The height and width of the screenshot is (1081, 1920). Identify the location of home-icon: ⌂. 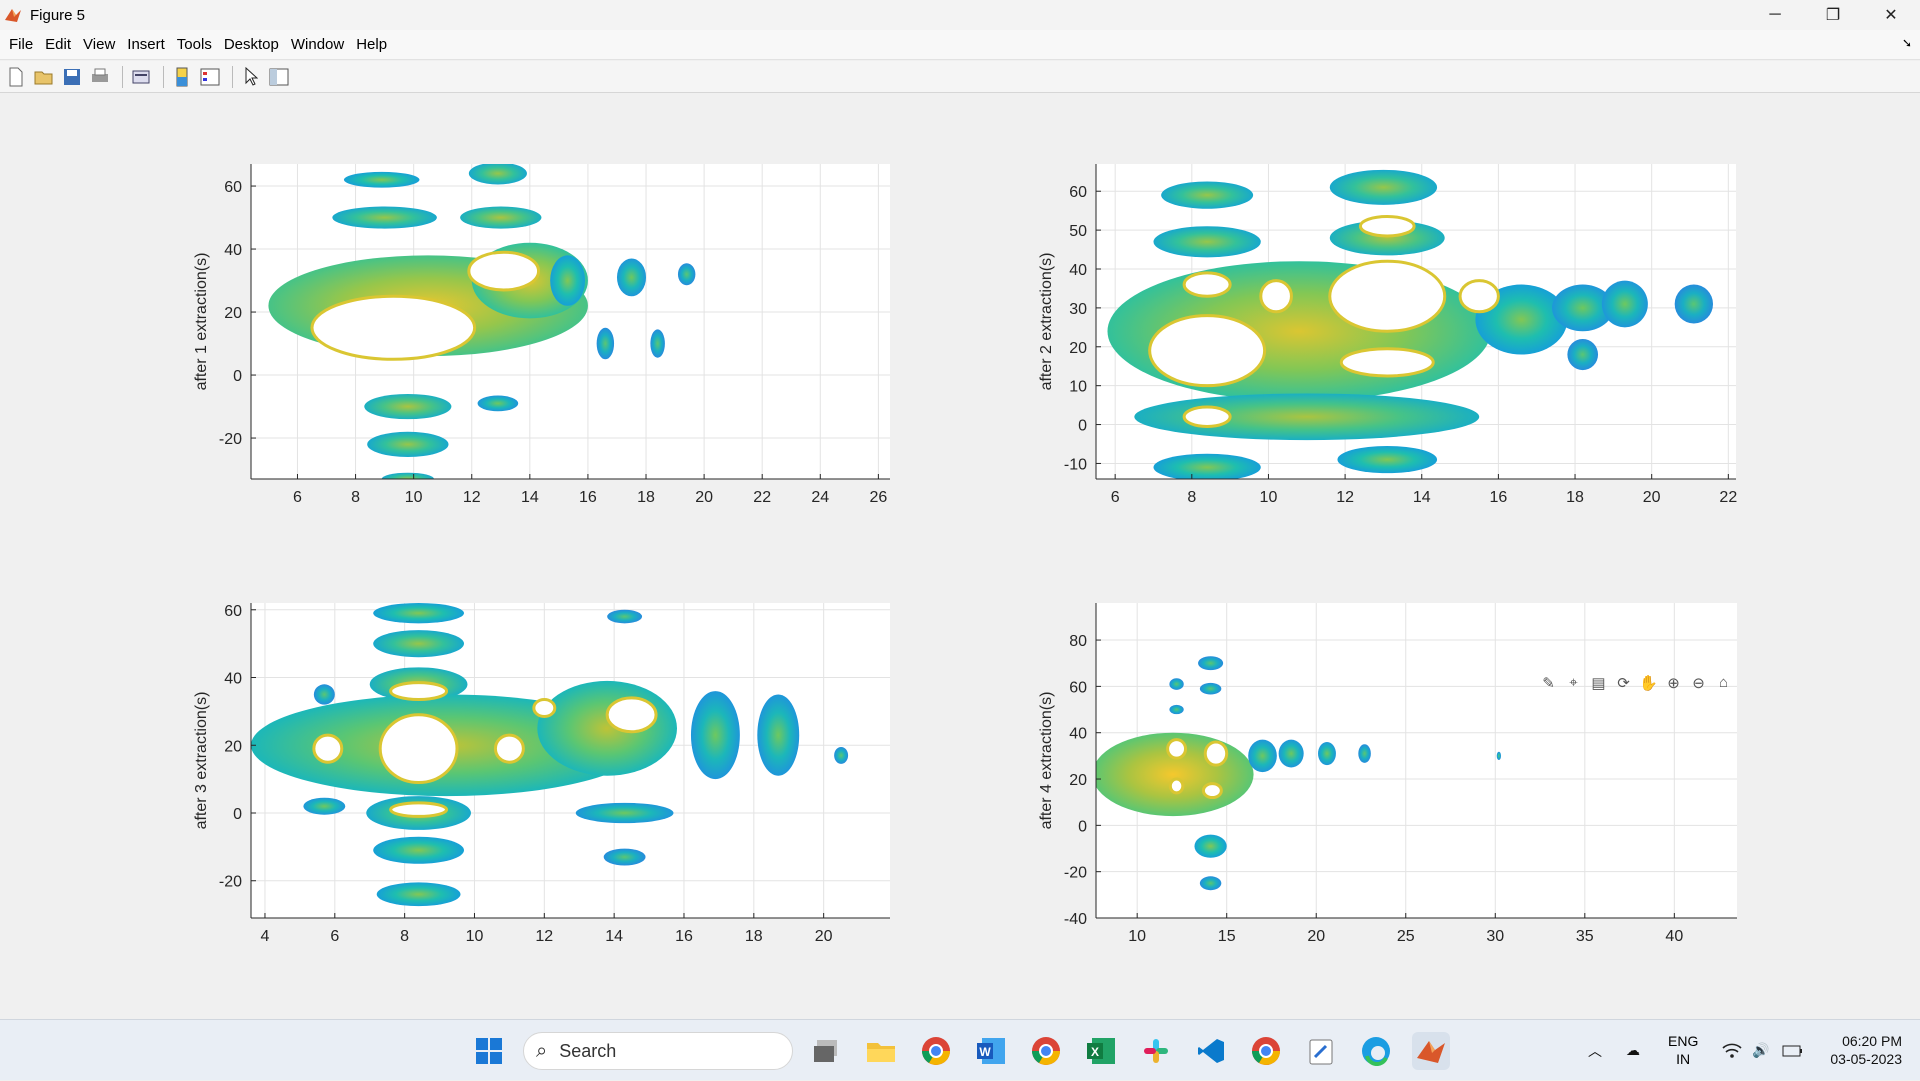
(1723, 682).